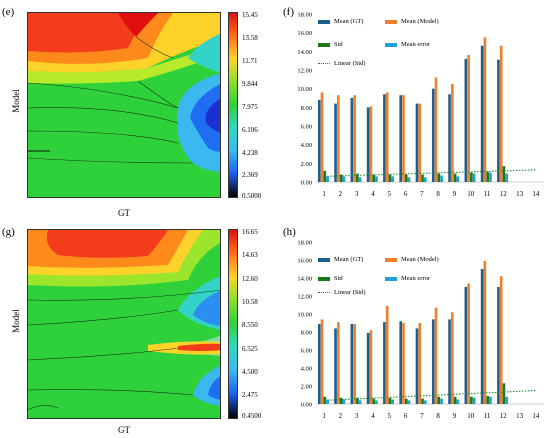 The height and width of the screenshot is (438, 550). Describe the element at coordinates (250, 107) in the screenshot. I see `colorbar-e-tick: 7.975` at that location.